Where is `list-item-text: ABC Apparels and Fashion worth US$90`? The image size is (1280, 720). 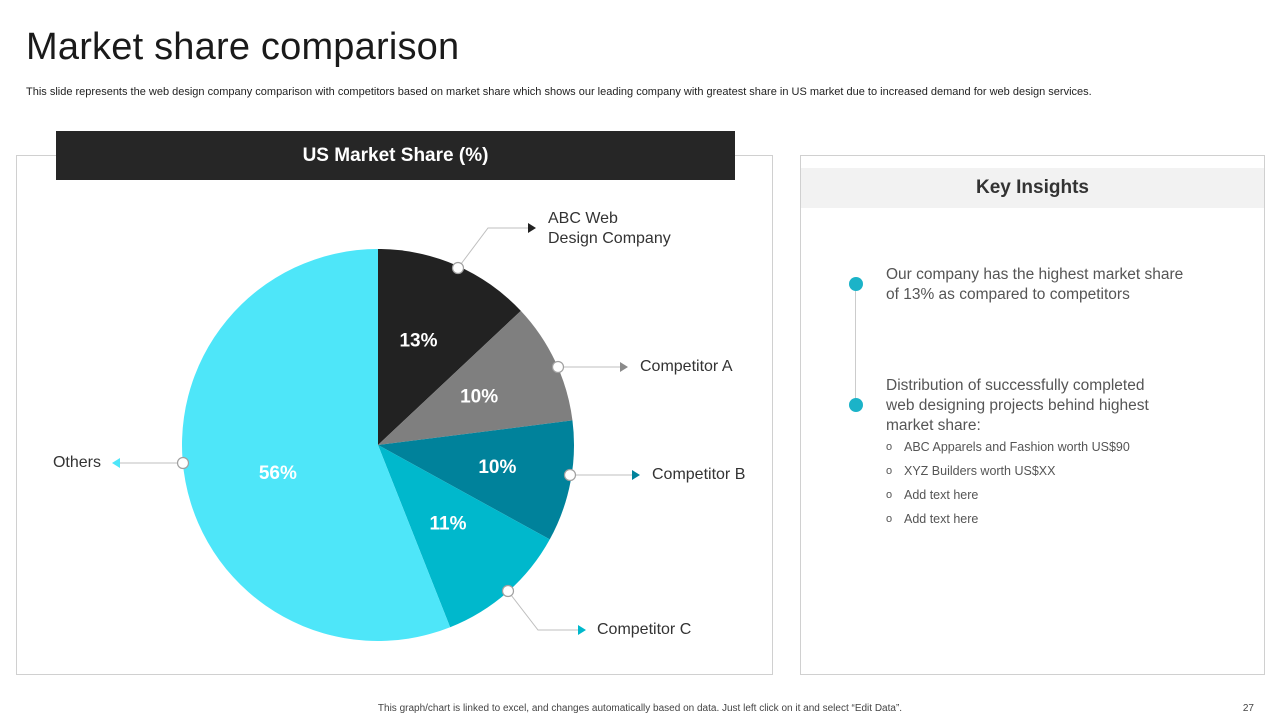
list-item-text: ABC Apparels and Fashion worth US$90 is located at coordinates (1017, 447).